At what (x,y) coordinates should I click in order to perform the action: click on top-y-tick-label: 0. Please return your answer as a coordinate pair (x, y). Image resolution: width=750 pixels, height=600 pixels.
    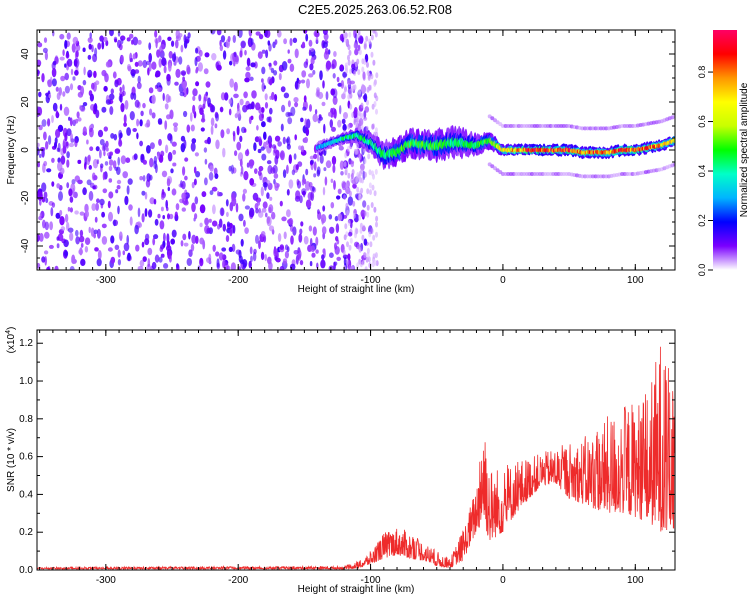
    Looking at the image, I should click on (25, 150).